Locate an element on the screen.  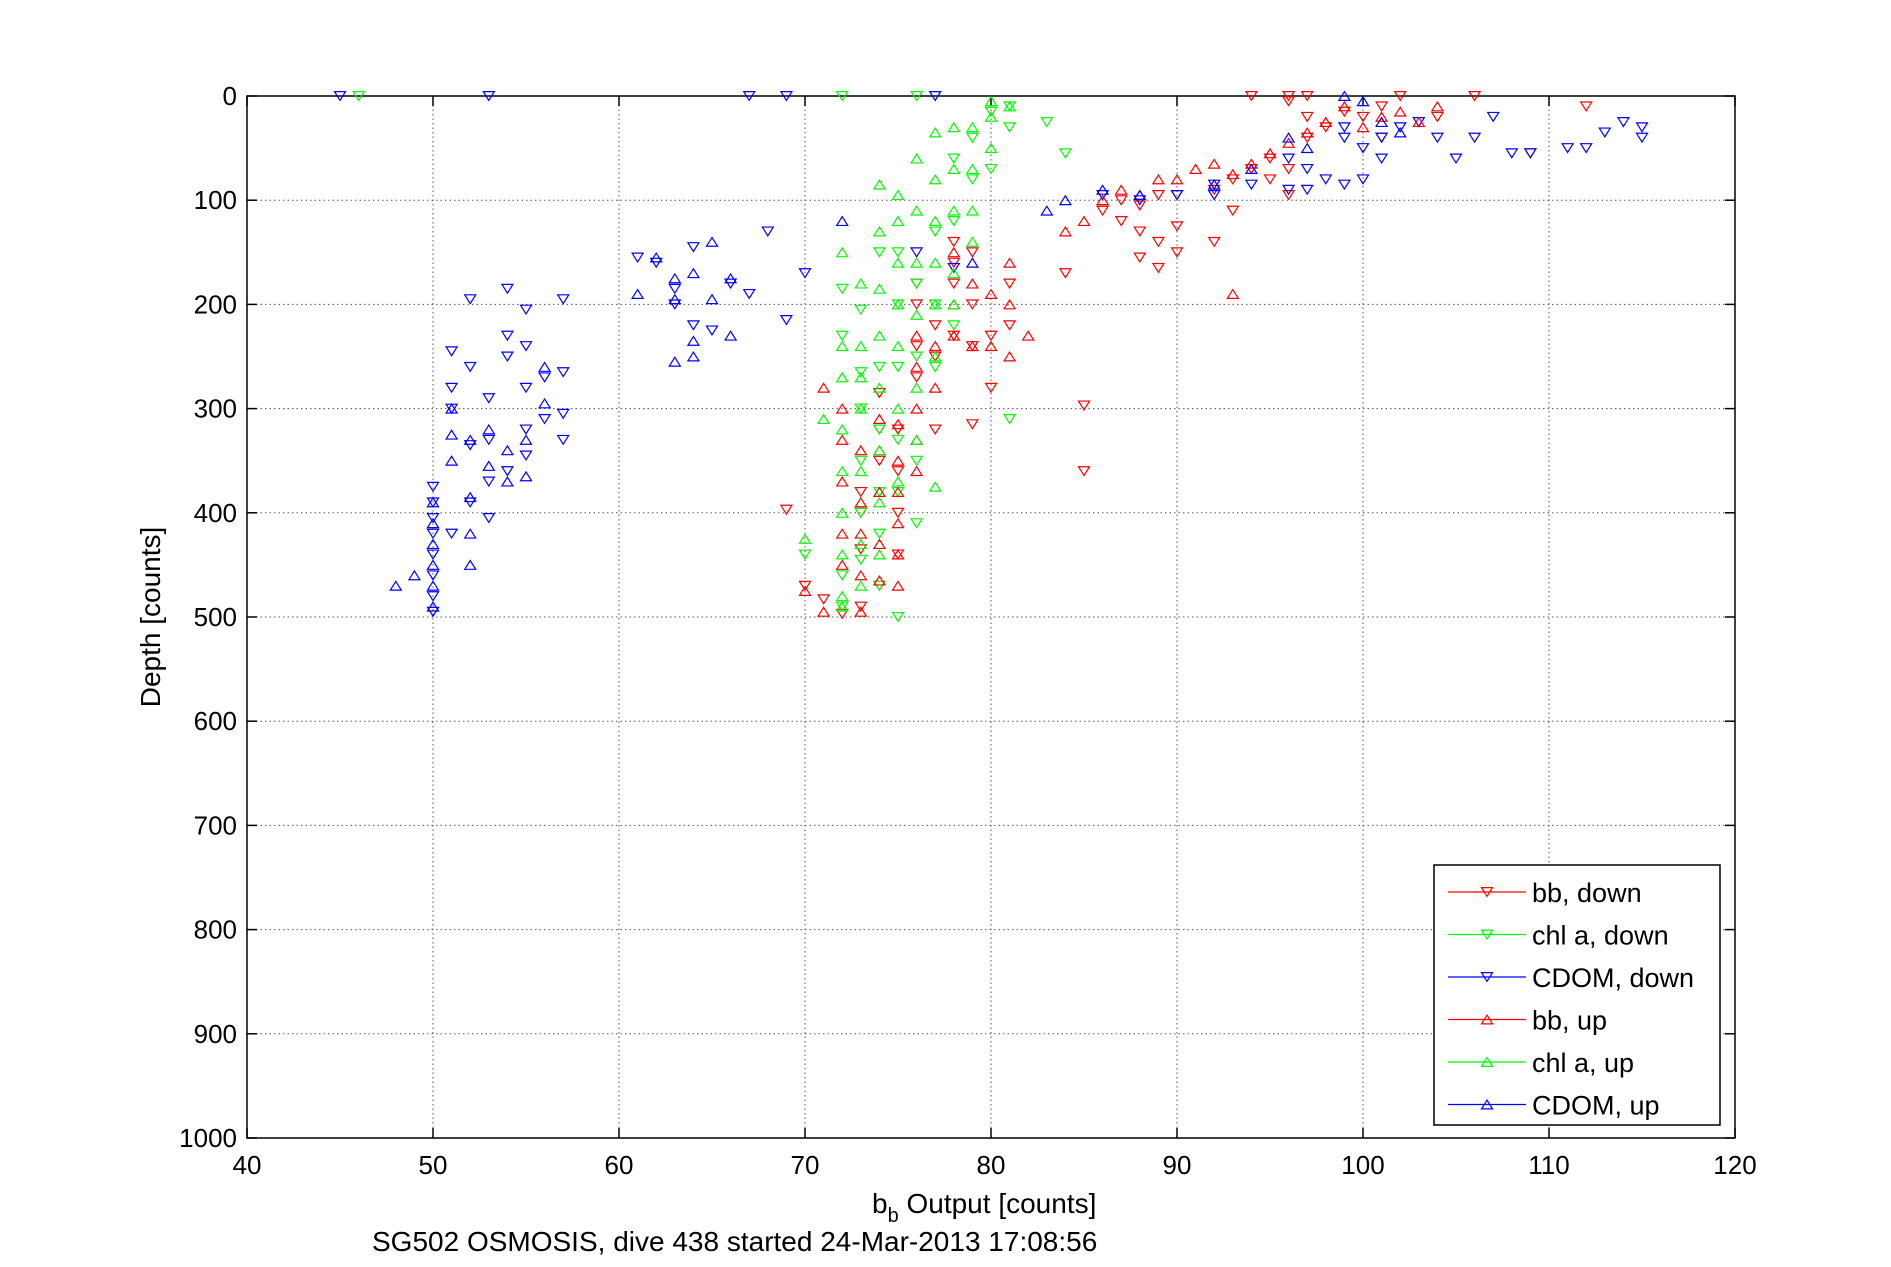
x-tick-label: 100 is located at coordinates (1362, 1165).